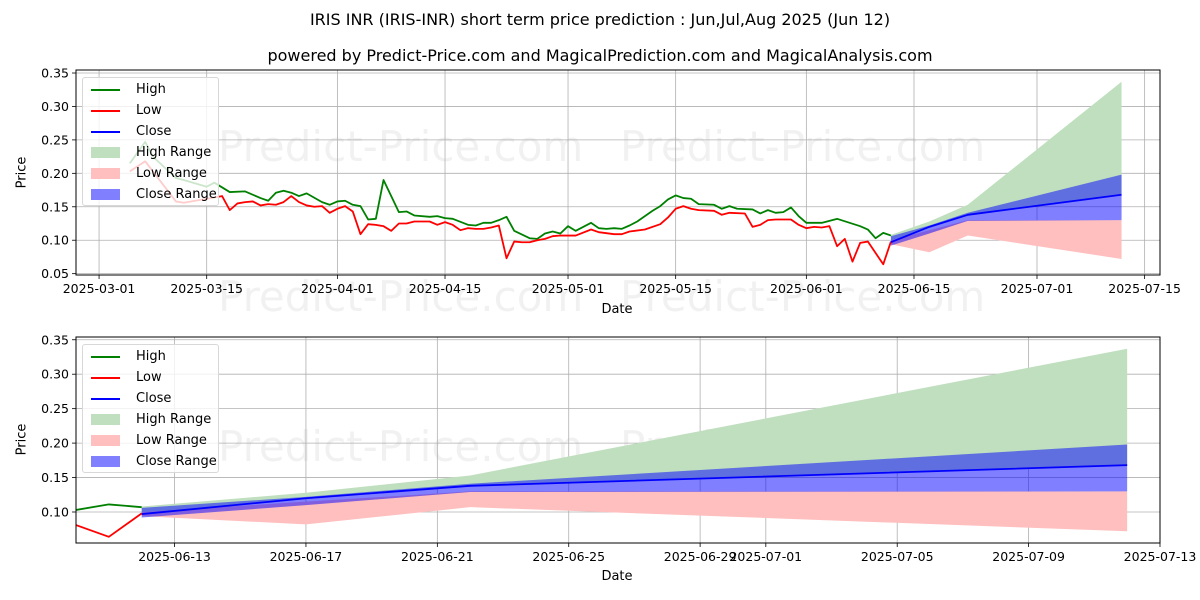  I want to click on x-tick-label: 2025-05-15, so click(675, 288).